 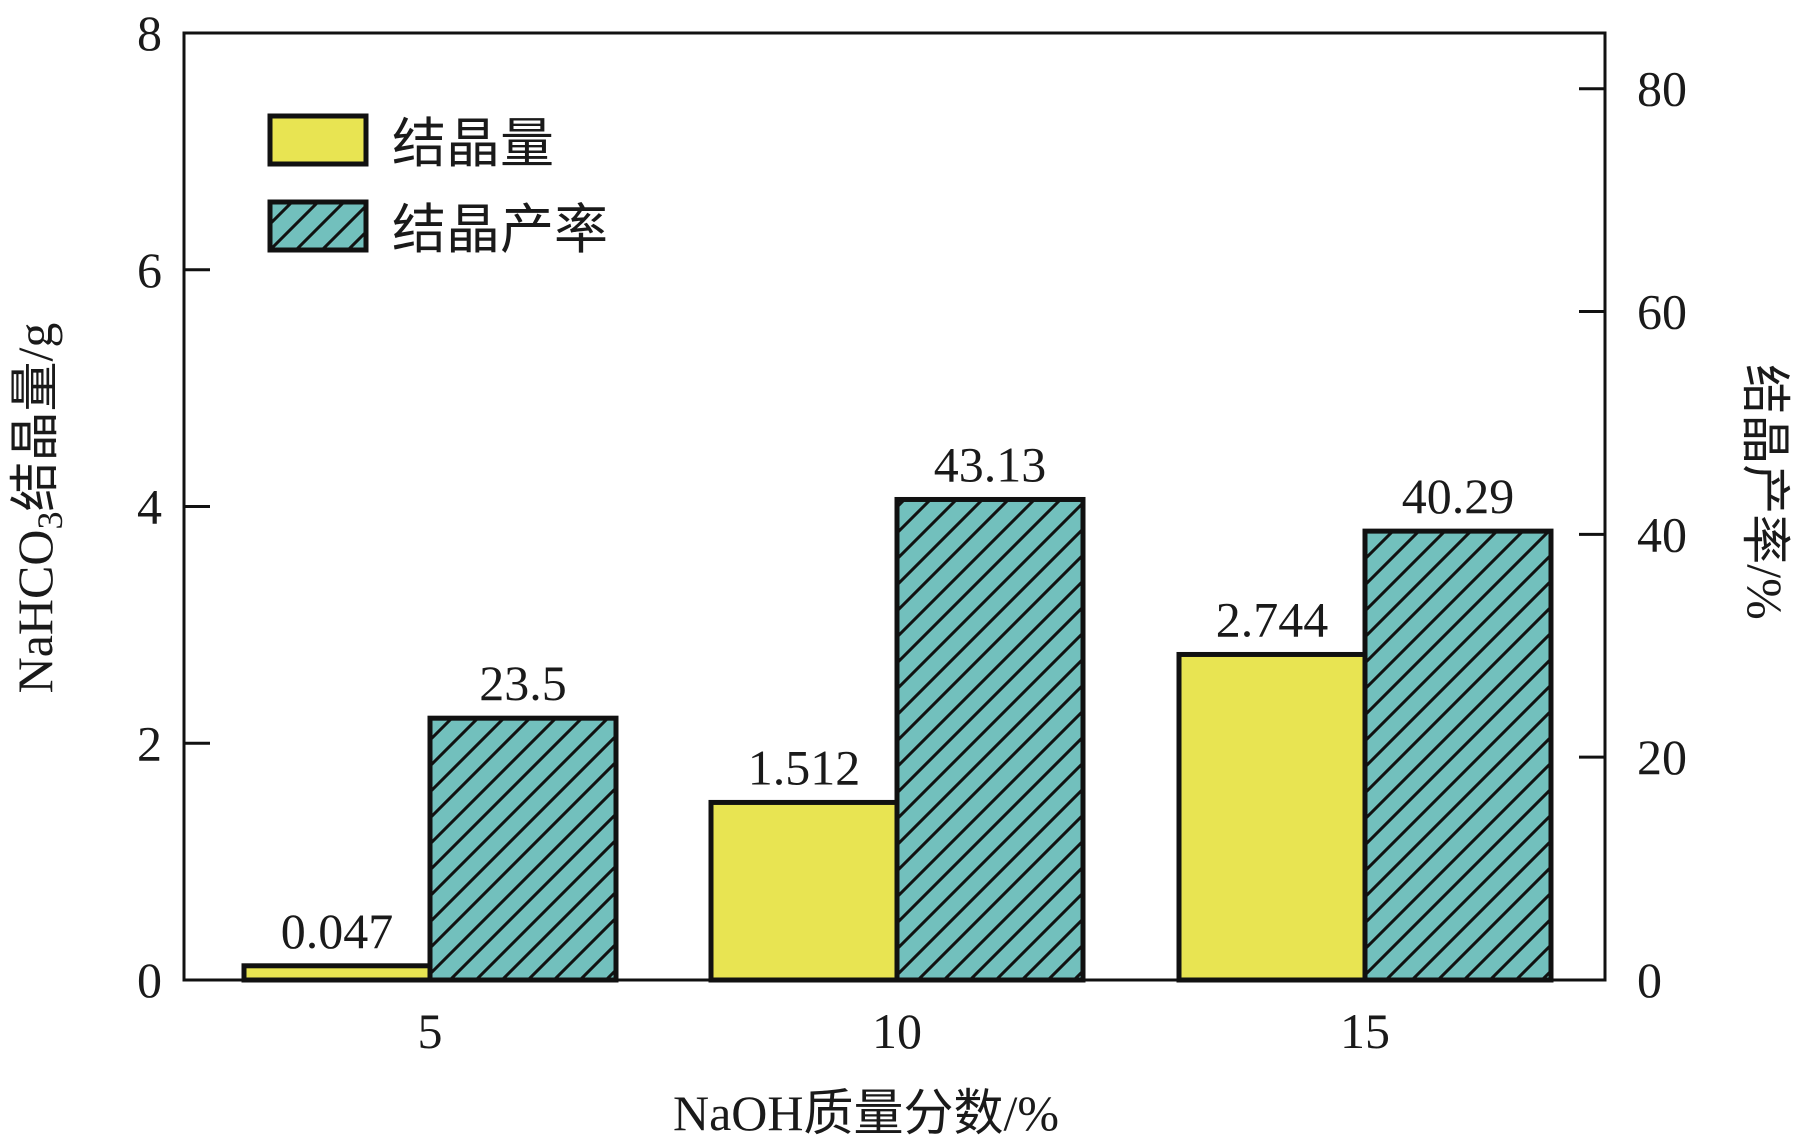 What do you see at coordinates (1649, 980) in the screenshot?
I see `right-tick-label-0: 0` at bounding box center [1649, 980].